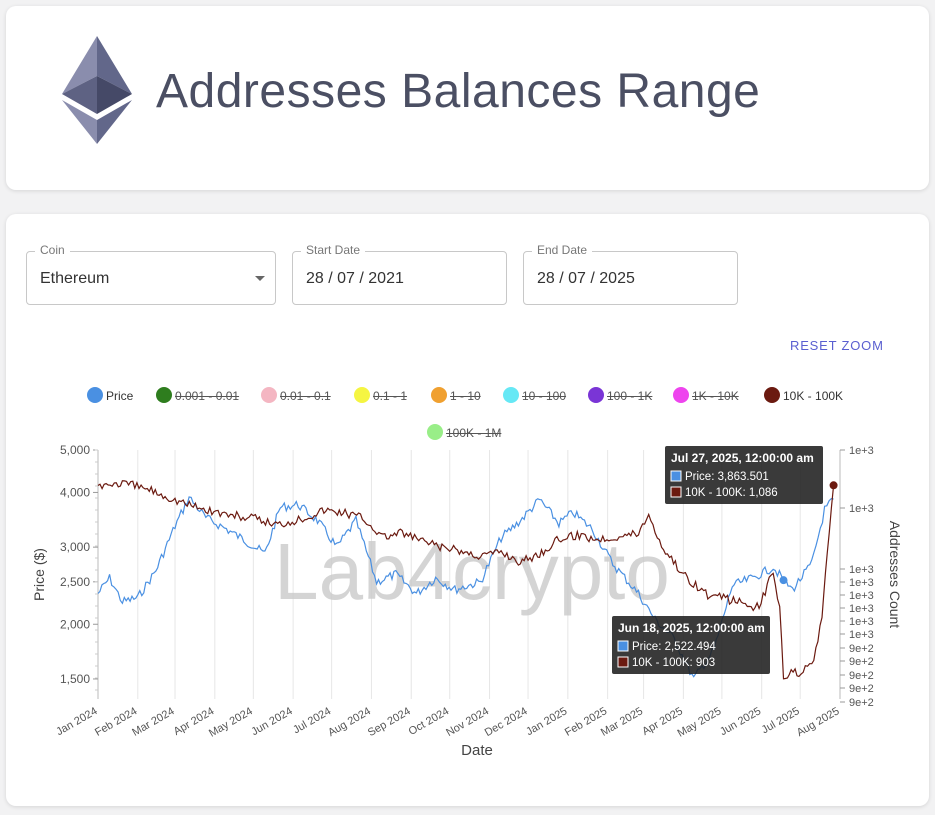 The width and height of the screenshot is (935, 815). I want to click on tooltip-title: Jun 18, 2025, 12:00:00 am, so click(691, 628).